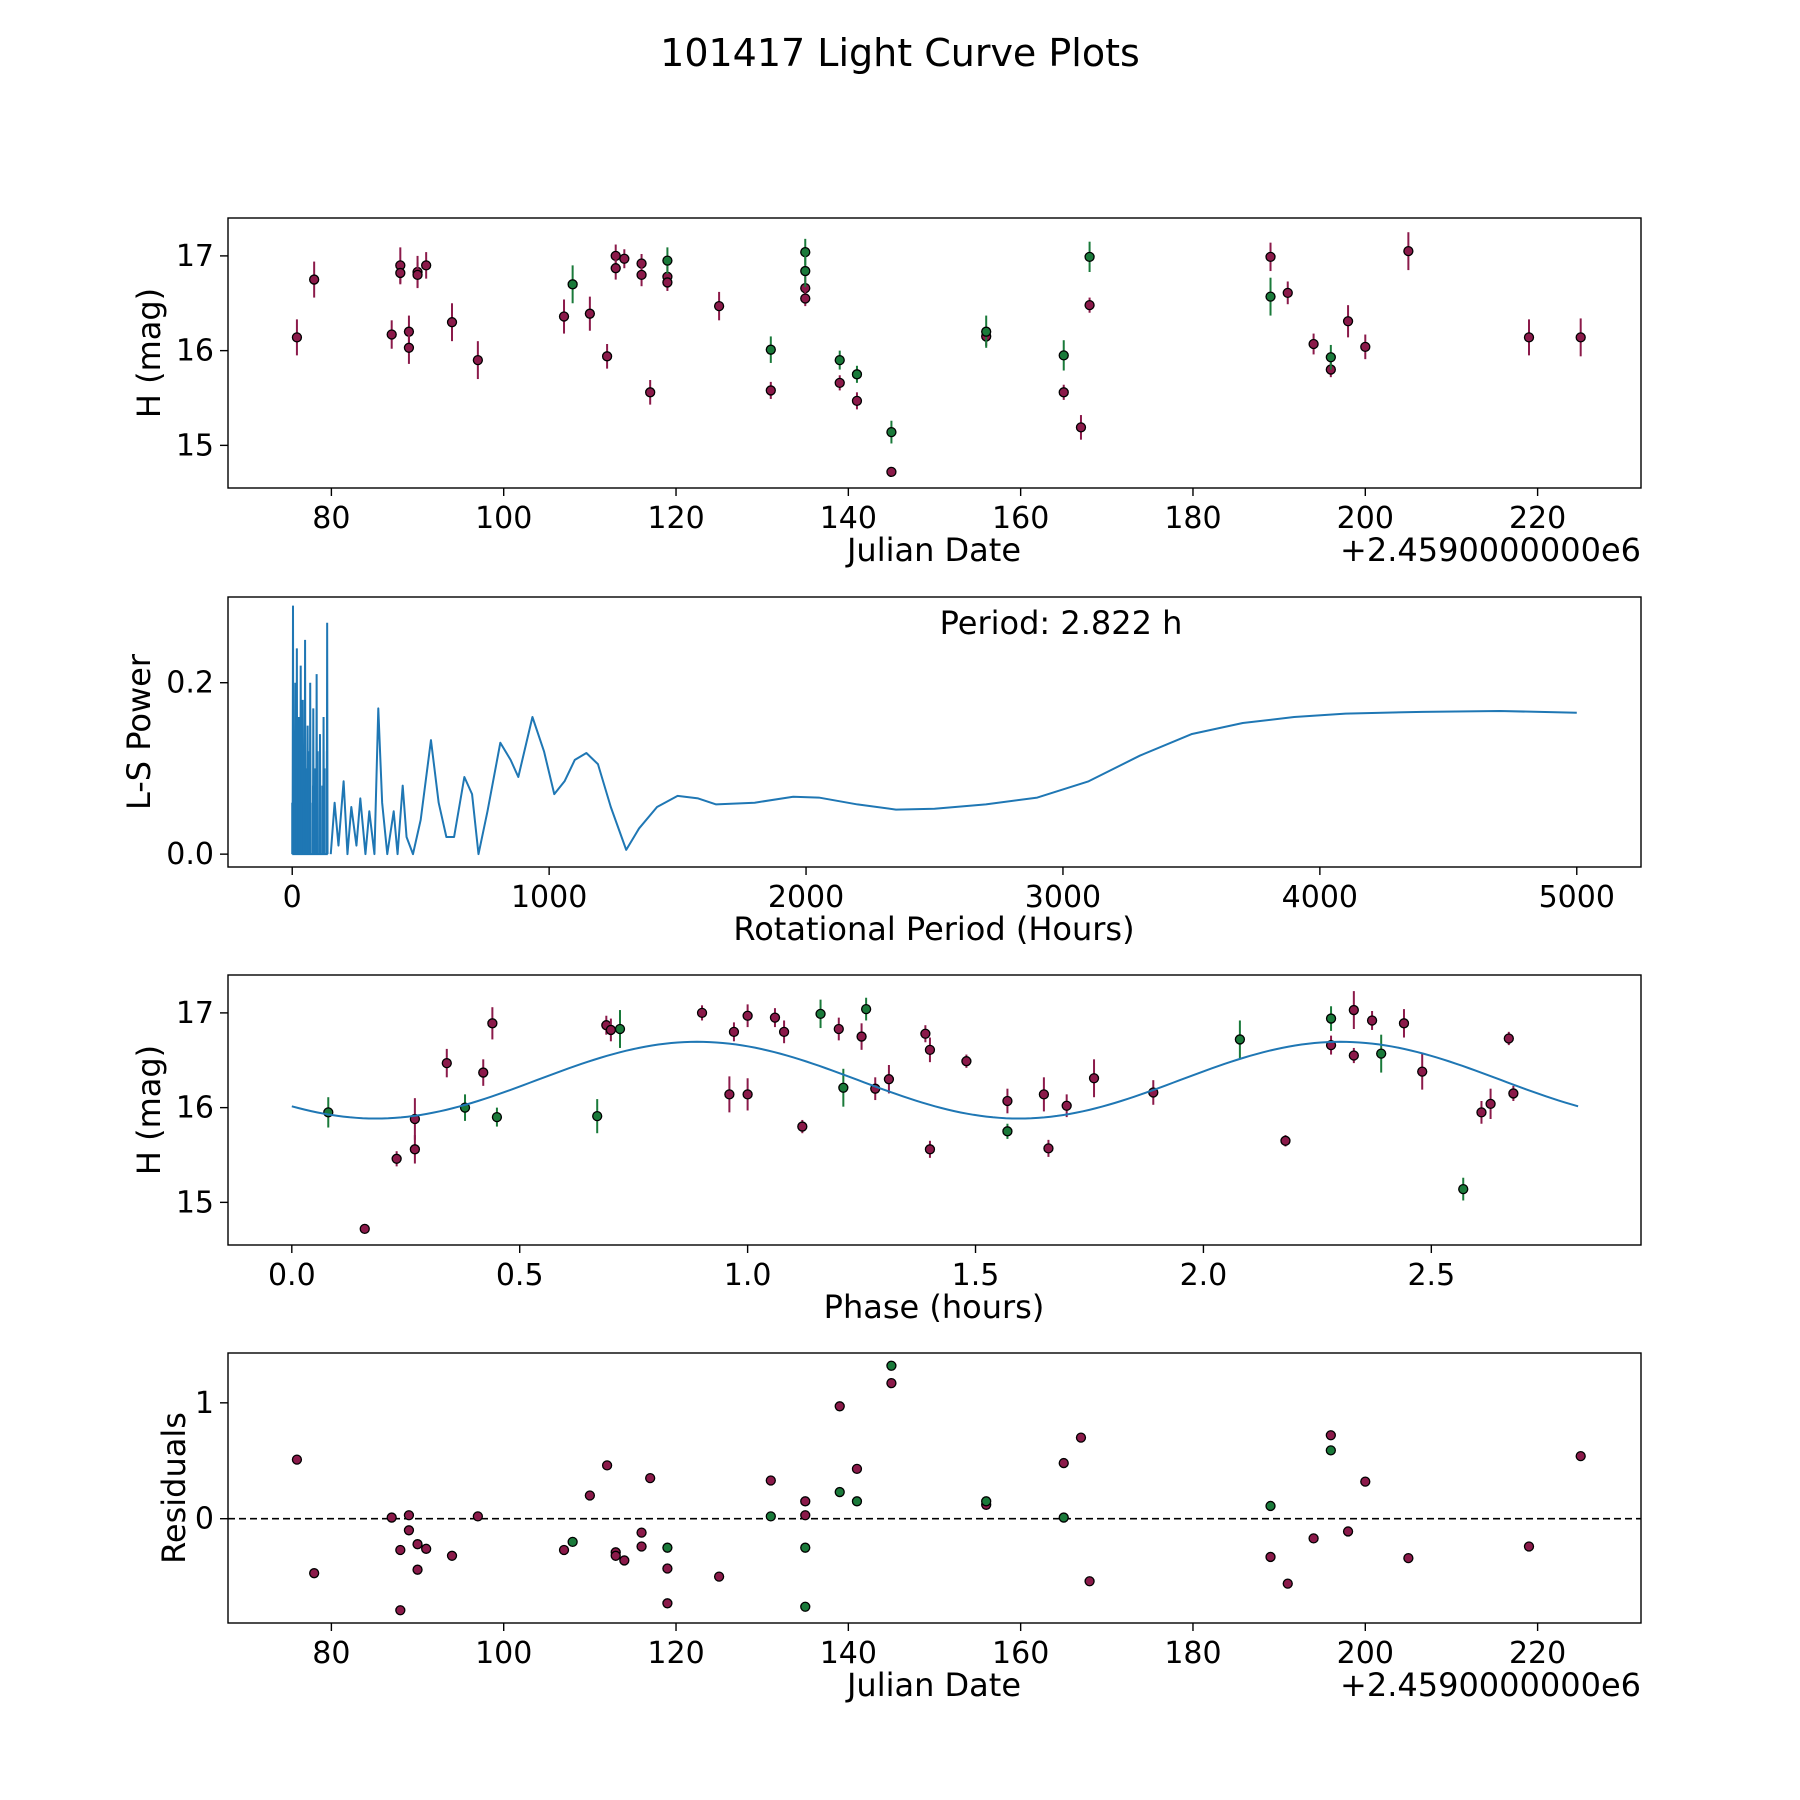  I want to click on residuals-xlabel: Julian Date, so click(933, 1685).